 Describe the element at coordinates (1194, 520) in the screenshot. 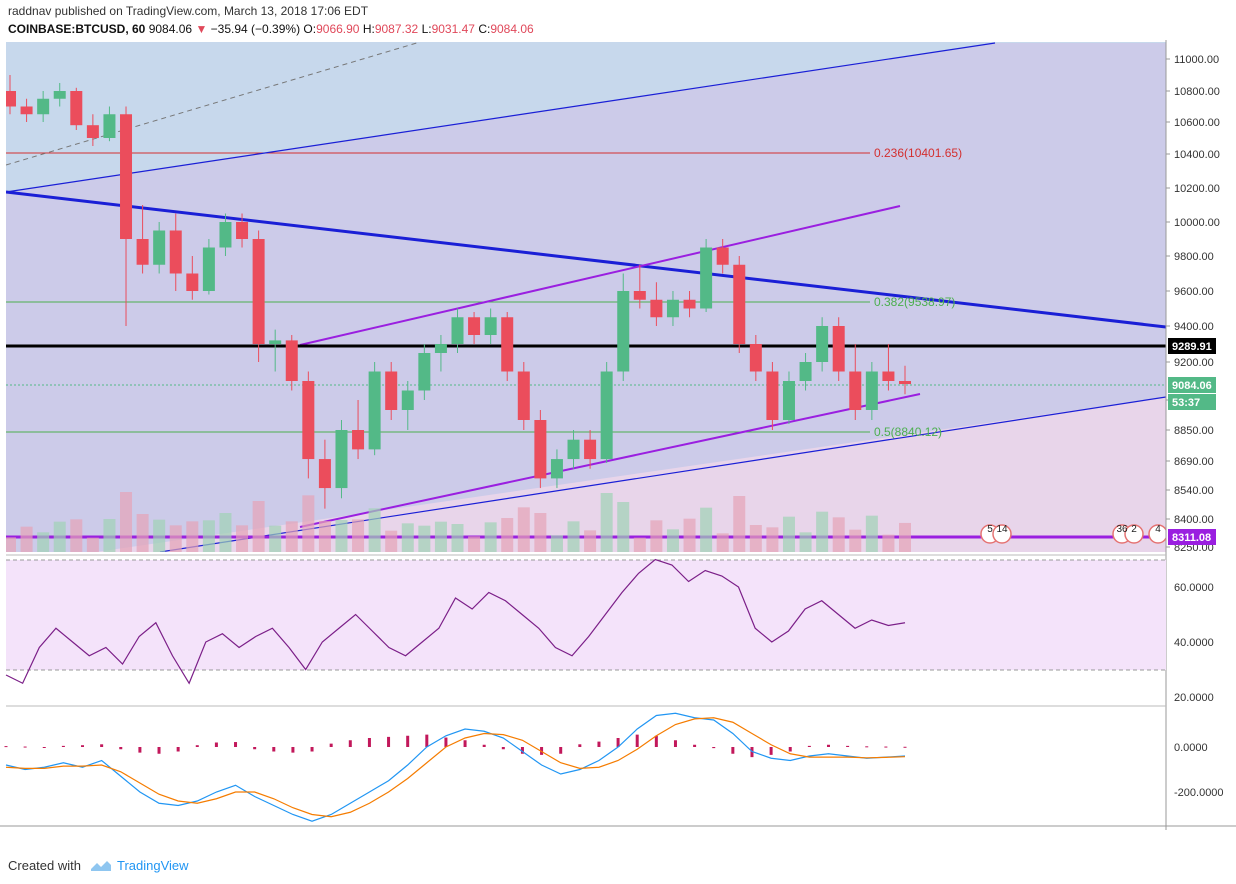

I see `price-axis-label: 8400.00` at that location.